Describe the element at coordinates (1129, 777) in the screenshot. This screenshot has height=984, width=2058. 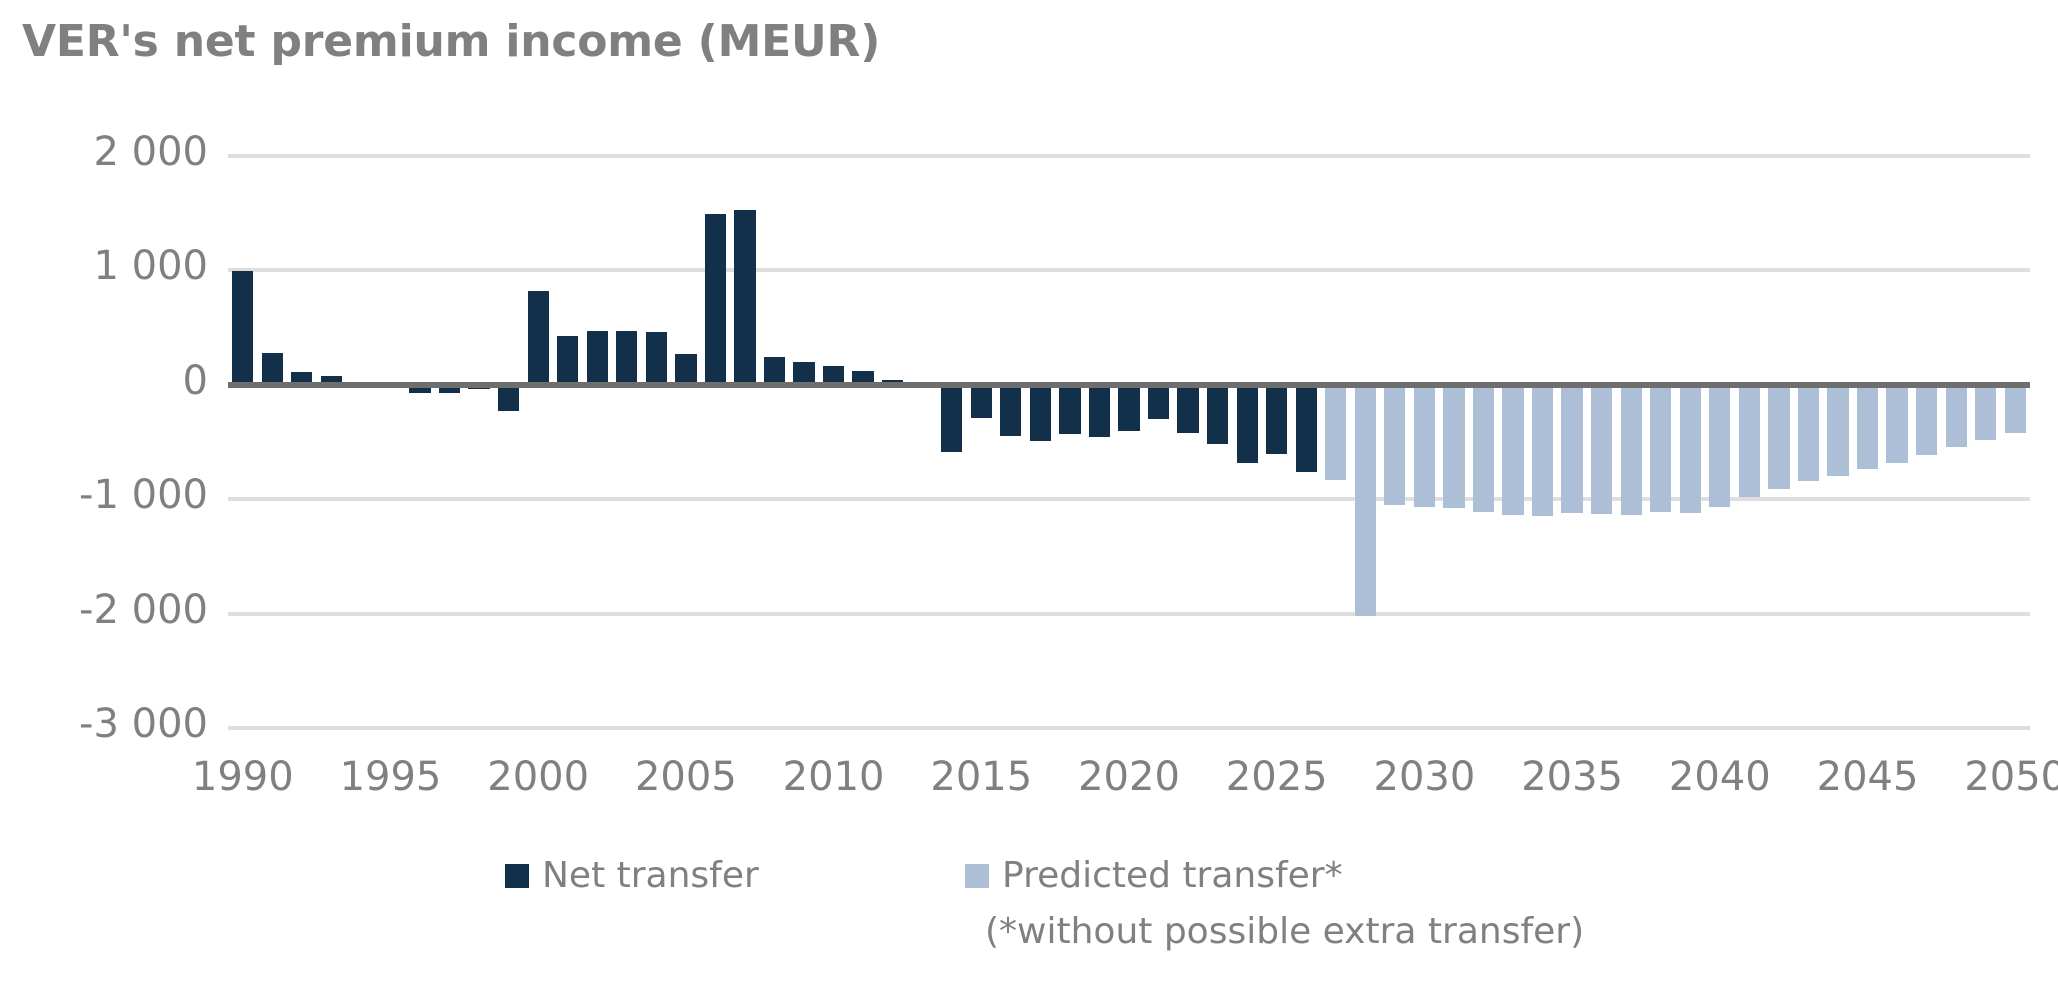
I see `x-axis-tick-label: 2020` at that location.